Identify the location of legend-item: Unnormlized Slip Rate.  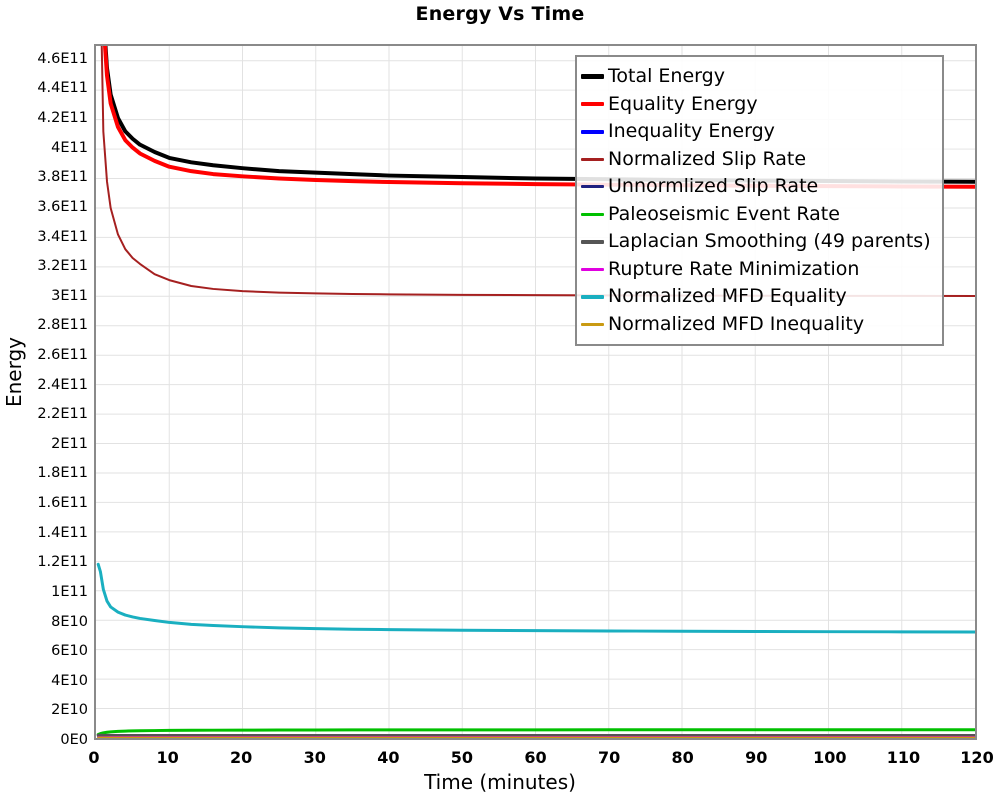
(757, 187).